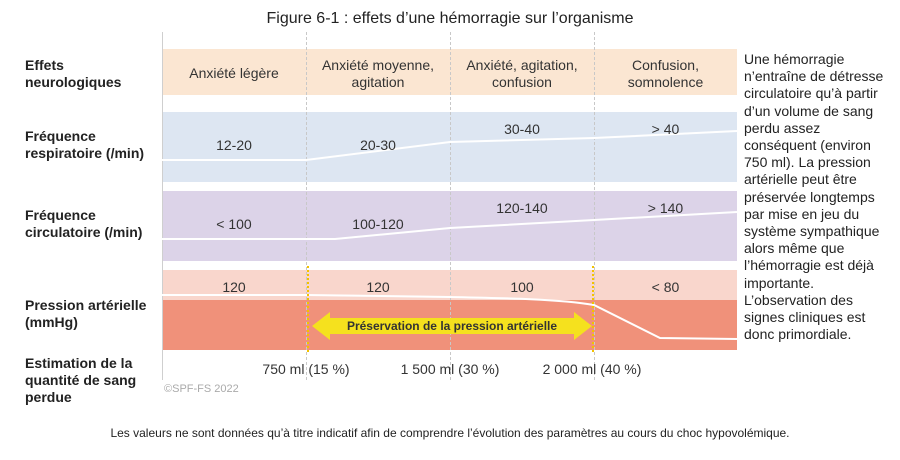  Describe the element at coordinates (81, 380) in the screenshot. I see `row-label-sang: Estimation de la quantité de sang perdue` at that location.